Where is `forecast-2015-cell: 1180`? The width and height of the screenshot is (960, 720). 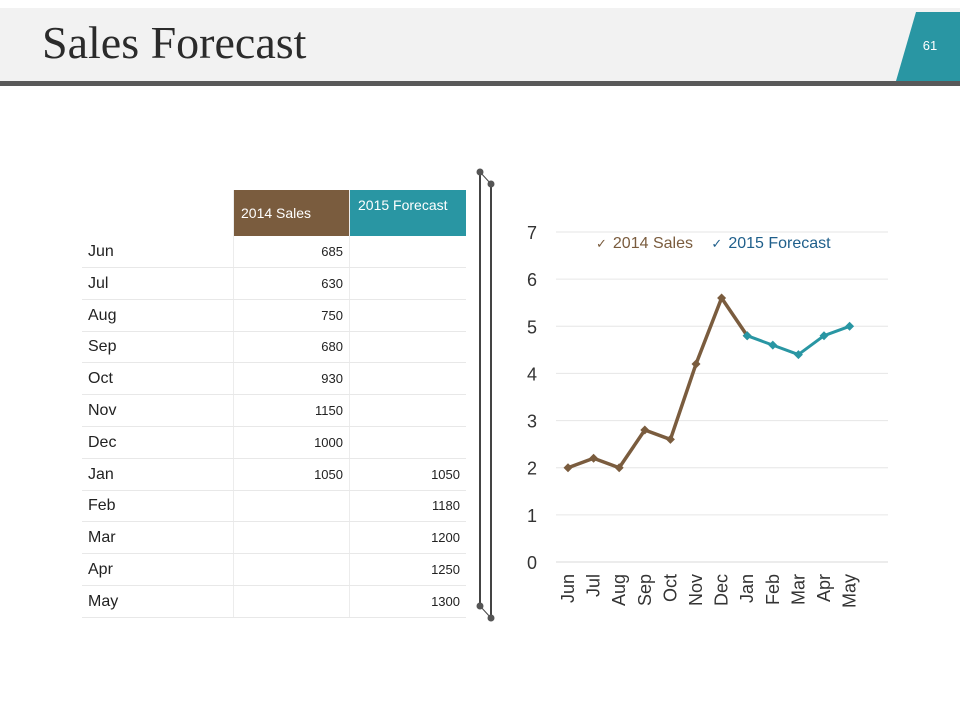 forecast-2015-cell: 1180 is located at coordinates (446, 506).